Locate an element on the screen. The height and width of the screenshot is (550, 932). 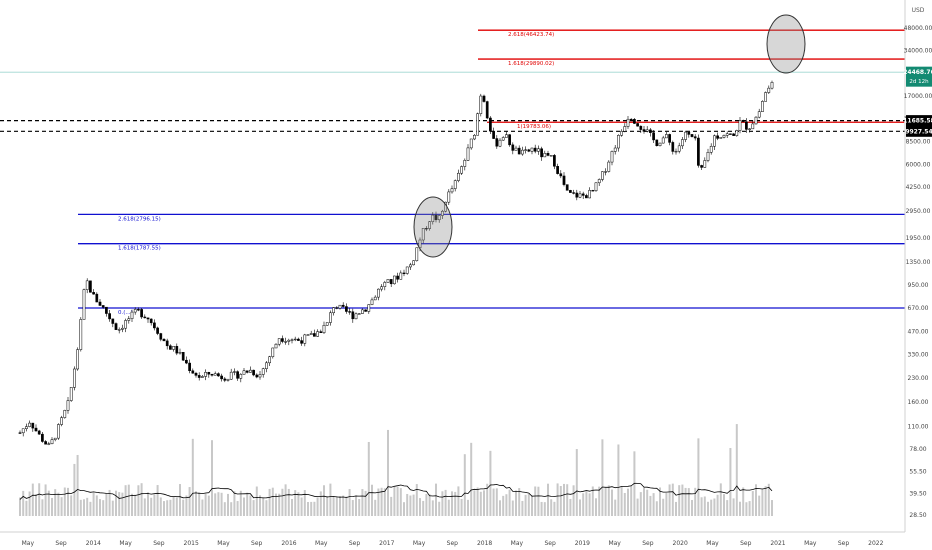
price-badge is located at coordinates (919, 131).